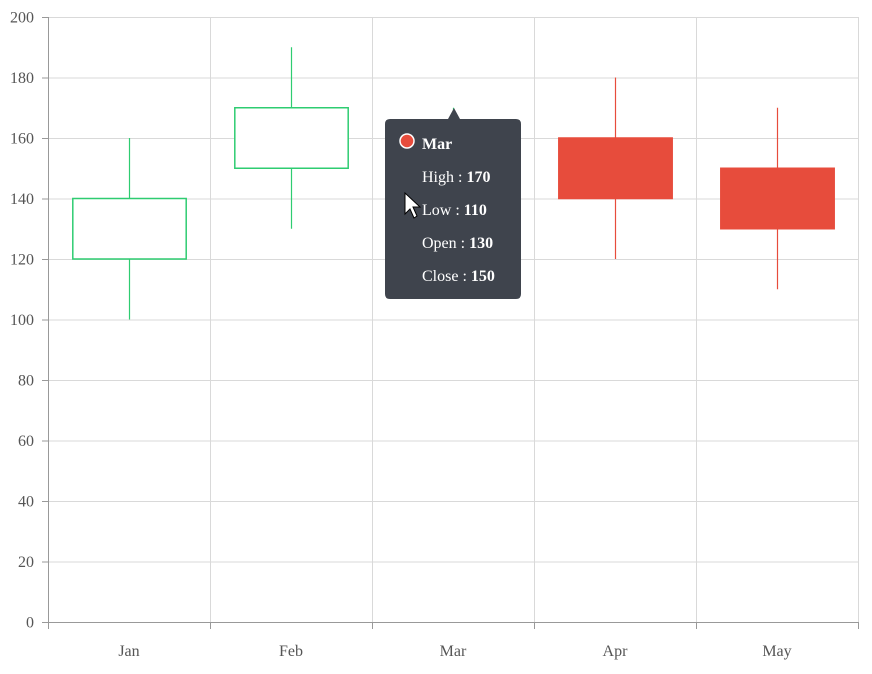 The image size is (872, 674). What do you see at coordinates (22, 260) in the screenshot?
I see `y-tick-label: 120` at bounding box center [22, 260].